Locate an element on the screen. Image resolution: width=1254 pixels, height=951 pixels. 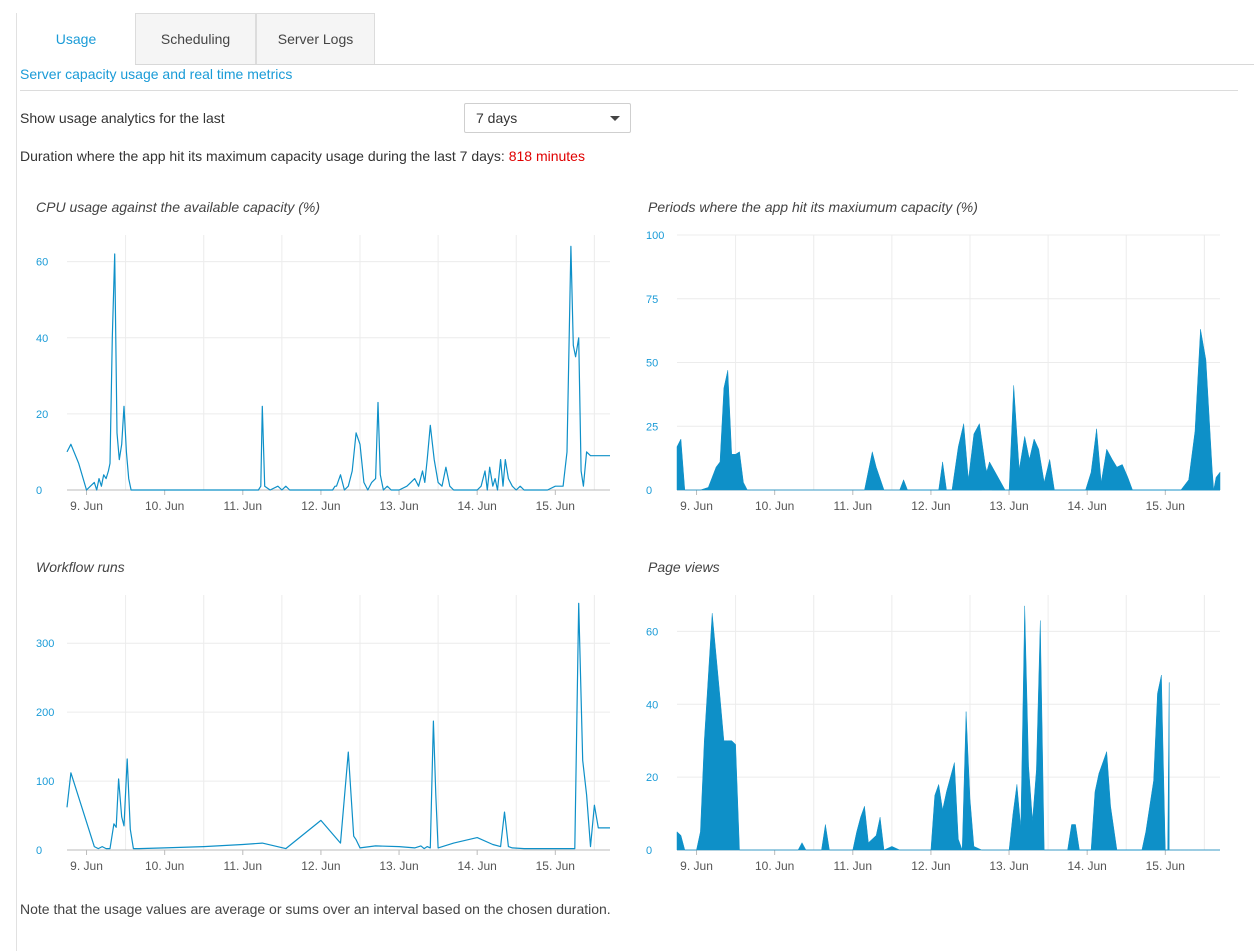
y-tick-label: 300 is located at coordinates (45, 644).